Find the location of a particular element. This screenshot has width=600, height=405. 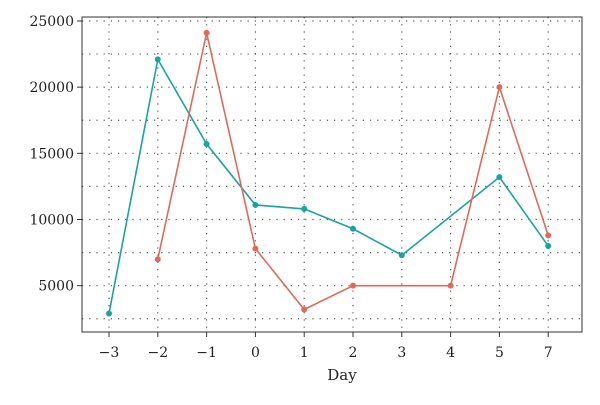

x-tick-label: 4 is located at coordinates (450, 353).